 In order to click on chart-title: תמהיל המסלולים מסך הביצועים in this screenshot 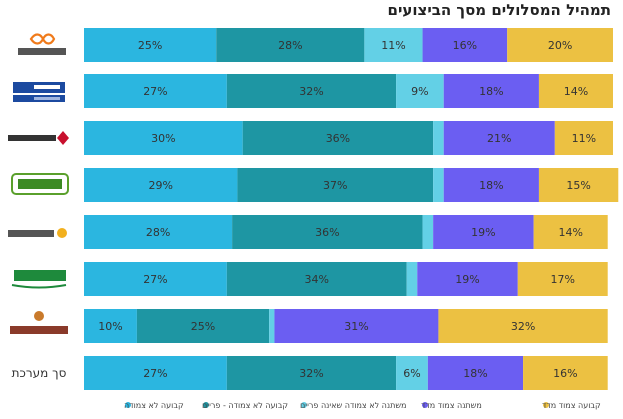, I will do `click(499, 10)`.